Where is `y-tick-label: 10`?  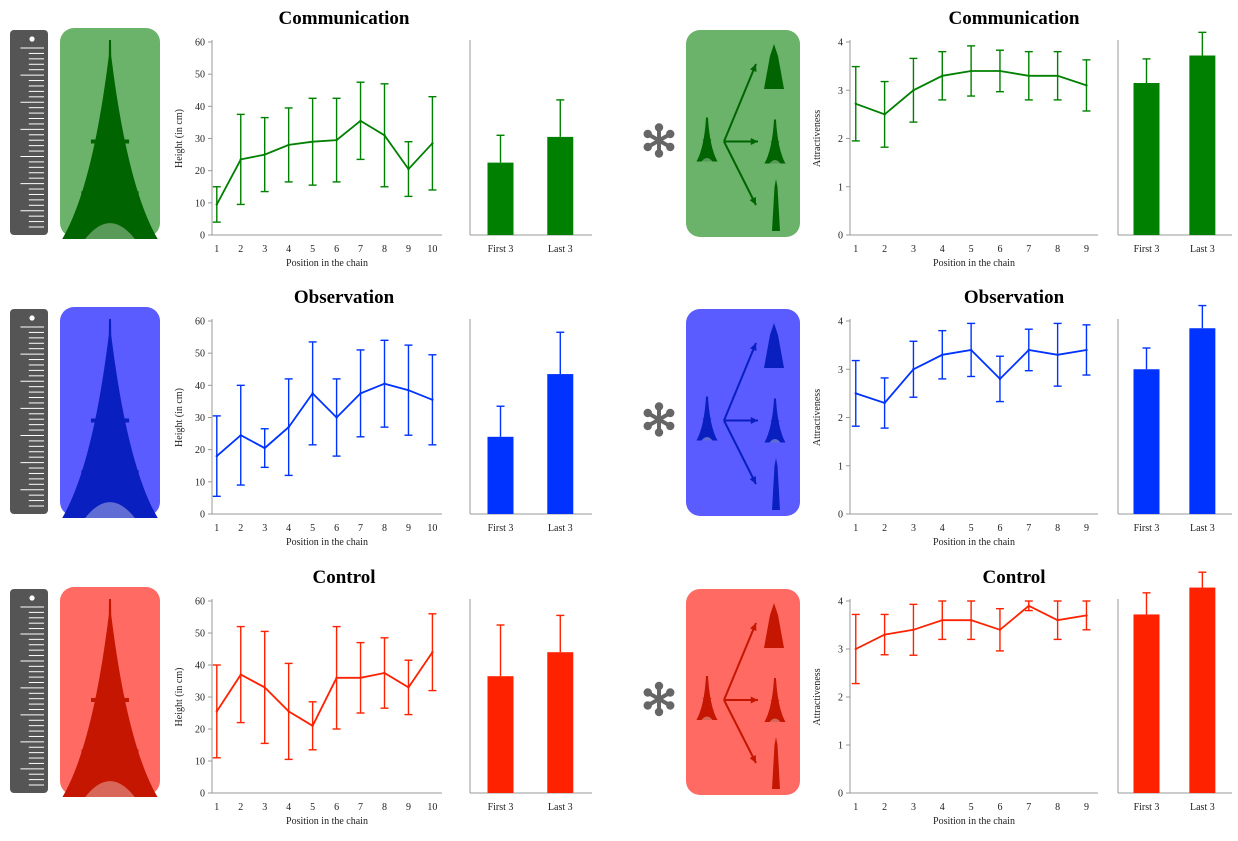
y-tick-label: 10 is located at coordinates (200, 482).